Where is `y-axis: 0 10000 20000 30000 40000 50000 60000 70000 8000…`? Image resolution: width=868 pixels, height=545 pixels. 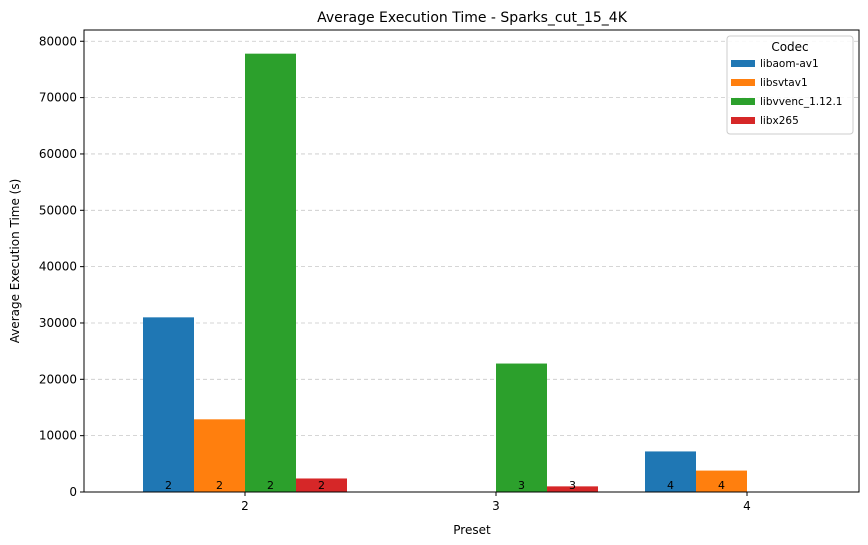
y-axis: 0 10000 20000 30000 40000 50000 60000 70000 8000… is located at coordinates (61, 266).